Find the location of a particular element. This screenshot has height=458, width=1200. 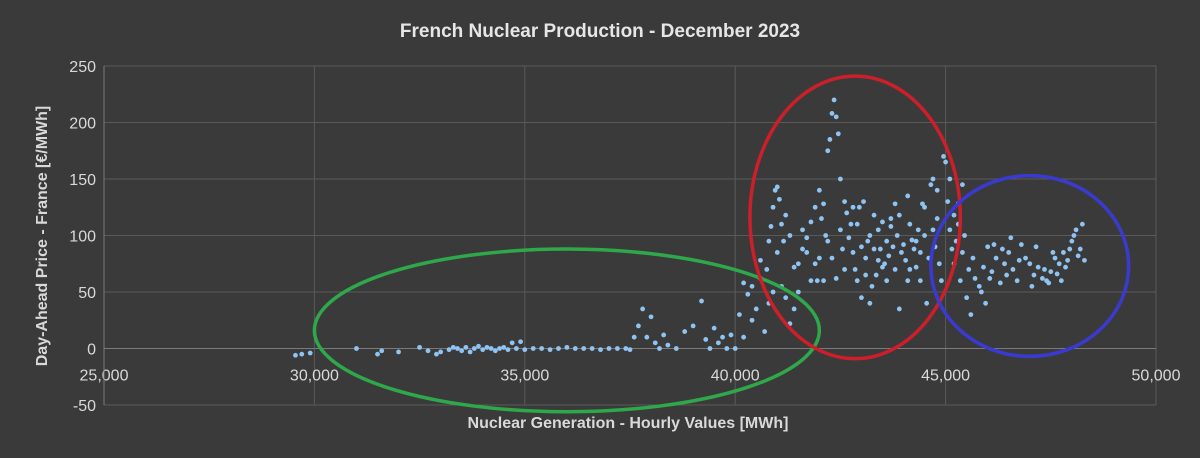

y-axis-title: Day-Ahead Price - France [€/MWh] is located at coordinates (42, 236).